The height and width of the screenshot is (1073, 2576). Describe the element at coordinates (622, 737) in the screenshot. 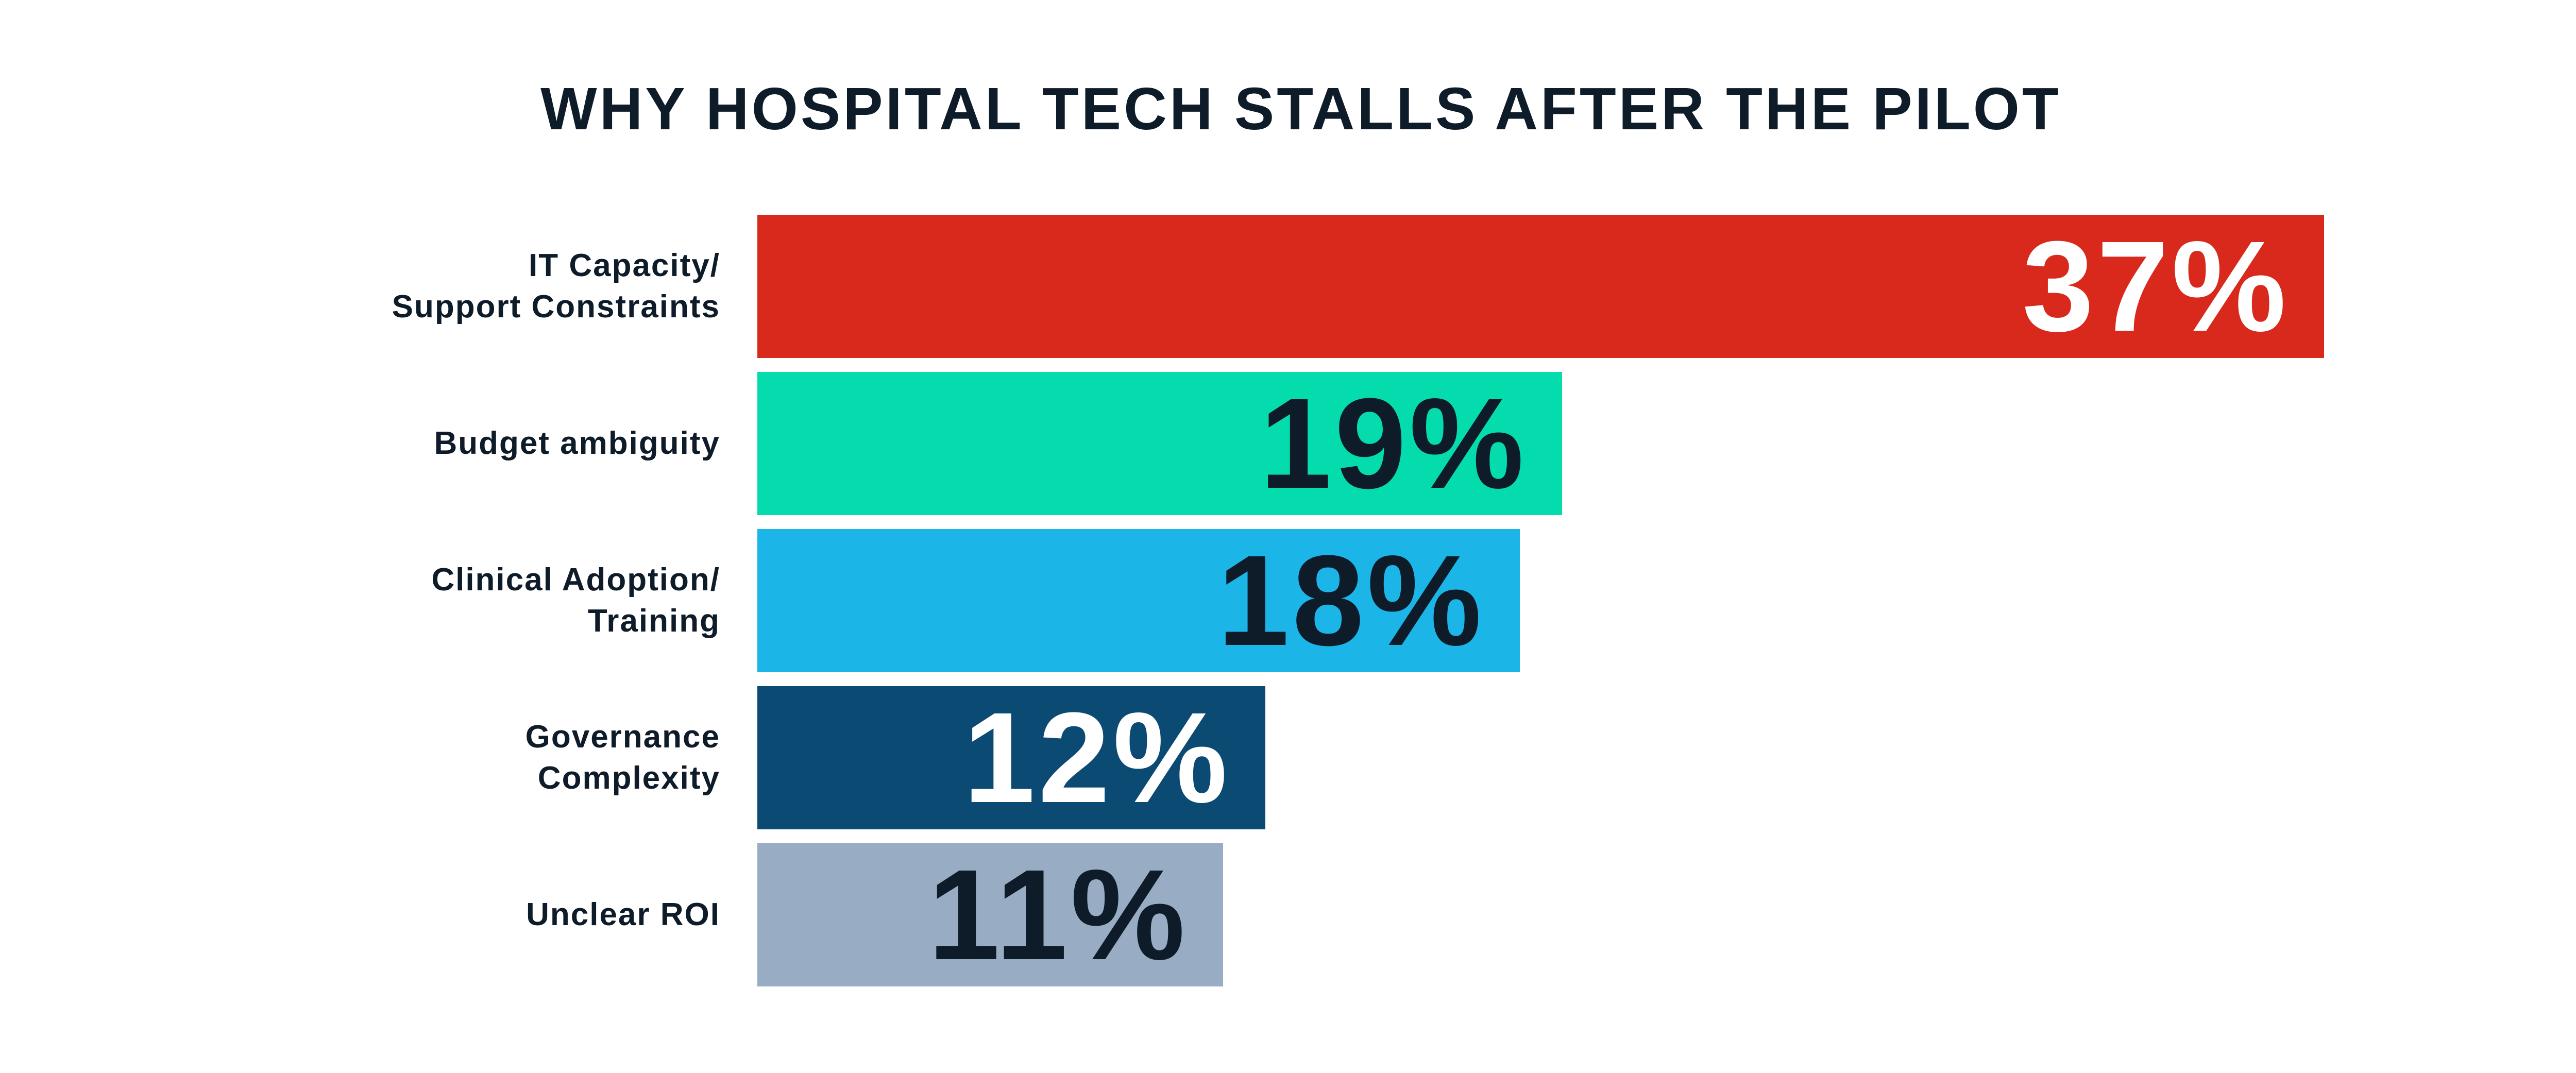

I see `category-label-line: Governance` at that location.